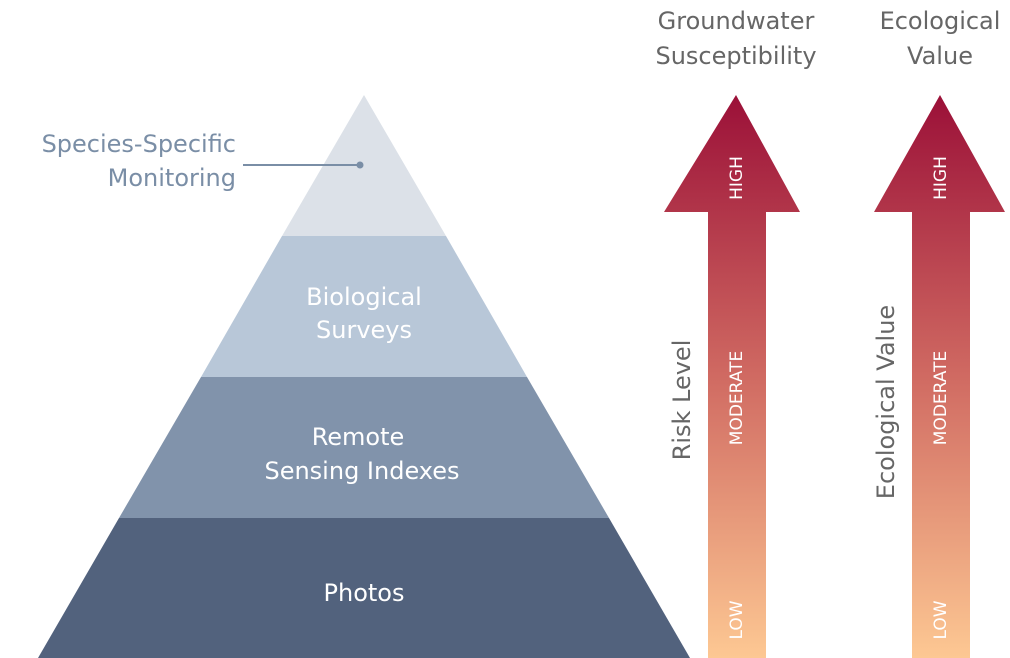 The height and width of the screenshot is (658, 1010). I want to click on arrow-title: Susceptibility, so click(735, 56).